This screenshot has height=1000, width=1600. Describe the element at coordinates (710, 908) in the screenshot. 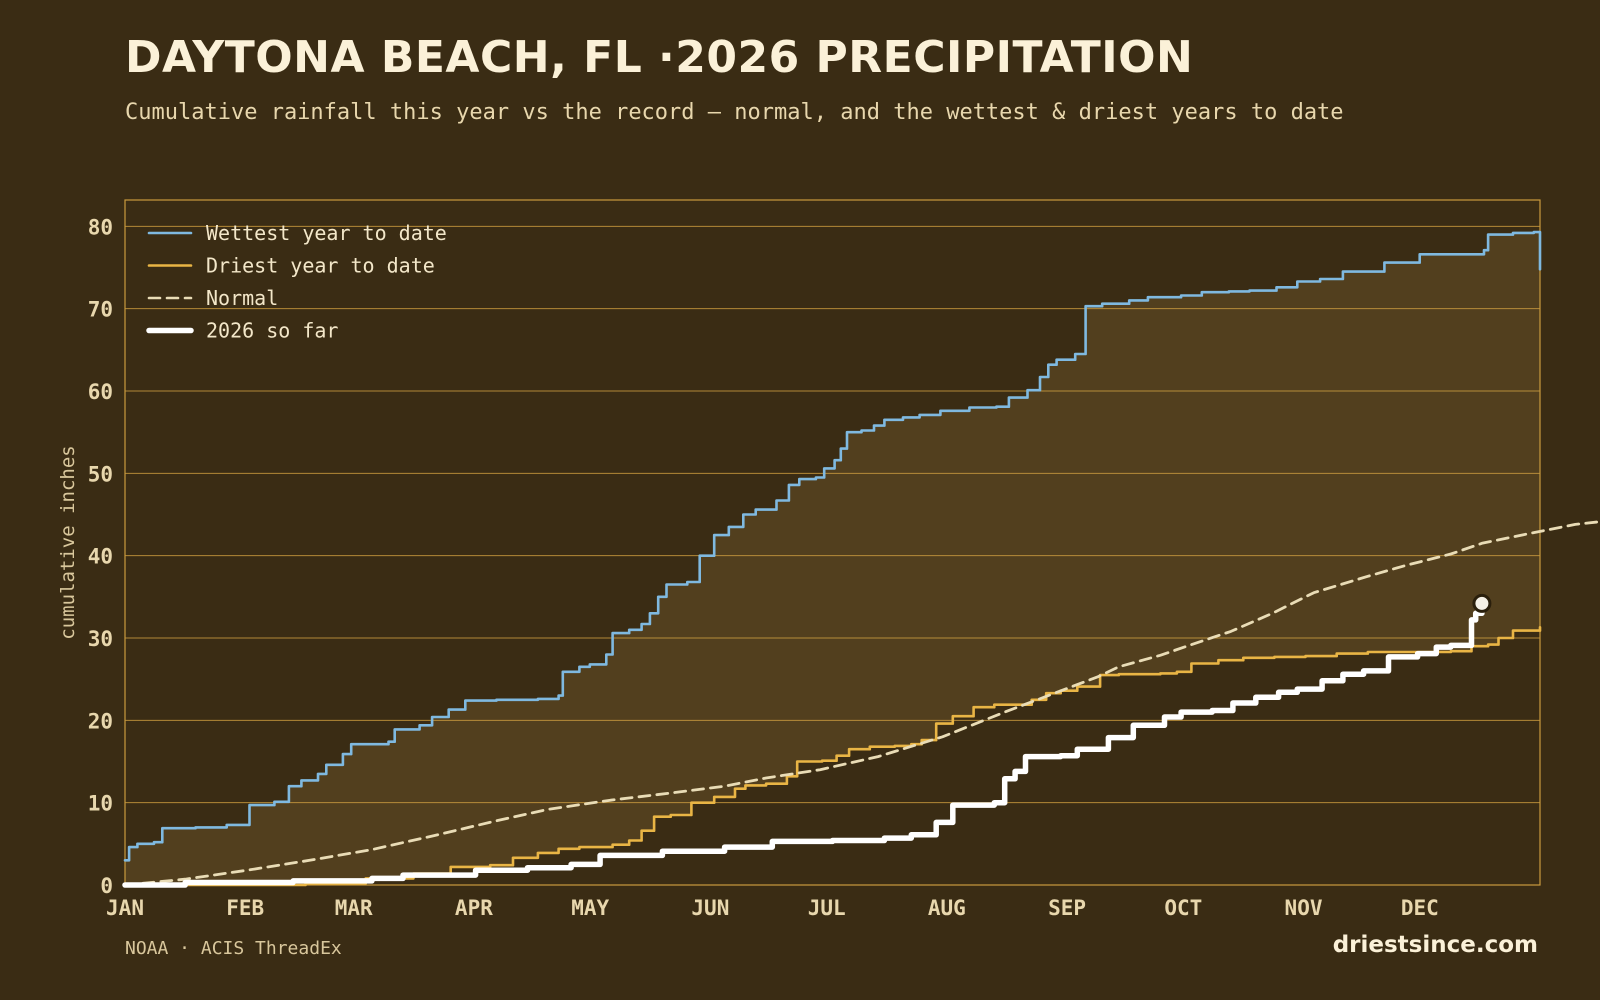

I see `x-tick-label: JUN` at that location.